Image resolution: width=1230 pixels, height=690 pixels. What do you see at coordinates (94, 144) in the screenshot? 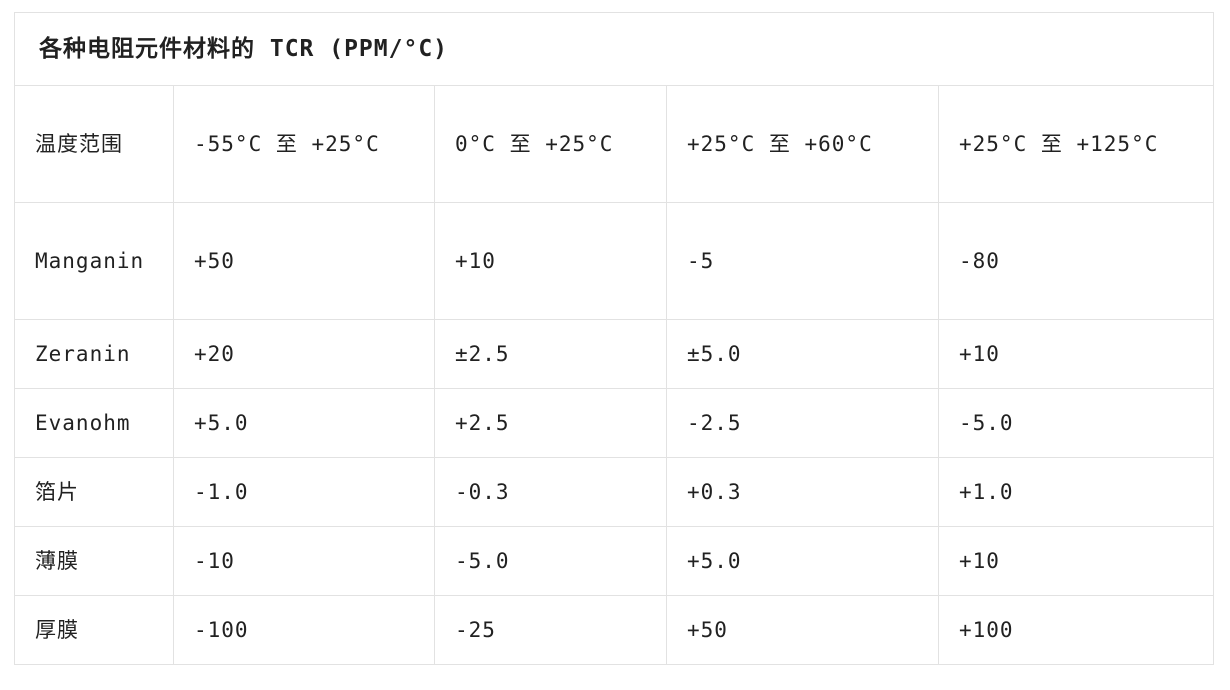
I see `header-cell-temp-range: 温度范围` at bounding box center [94, 144].